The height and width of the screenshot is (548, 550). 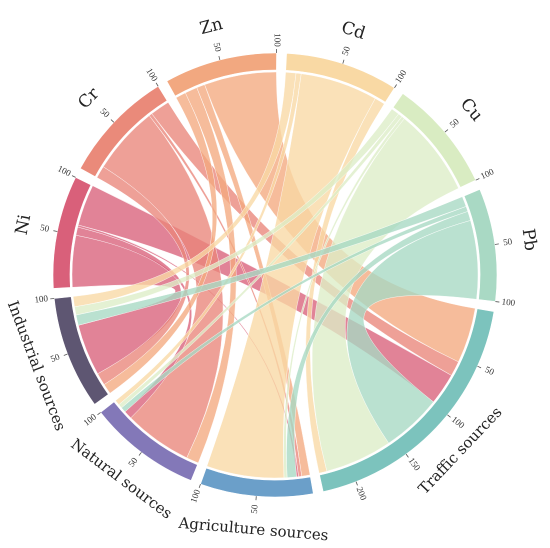 I want to click on segment-ni, so click(x=72, y=232).